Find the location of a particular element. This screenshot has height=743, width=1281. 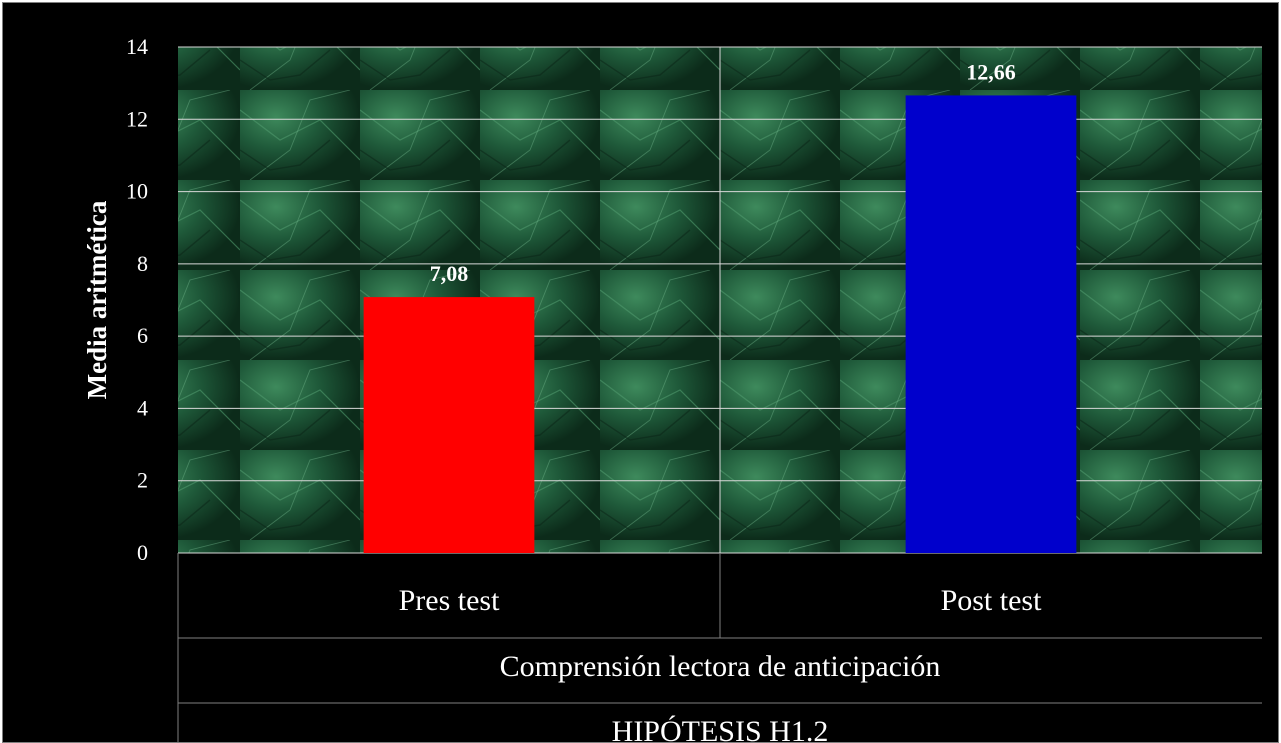

y-tick-label: 0 is located at coordinates (142, 552).